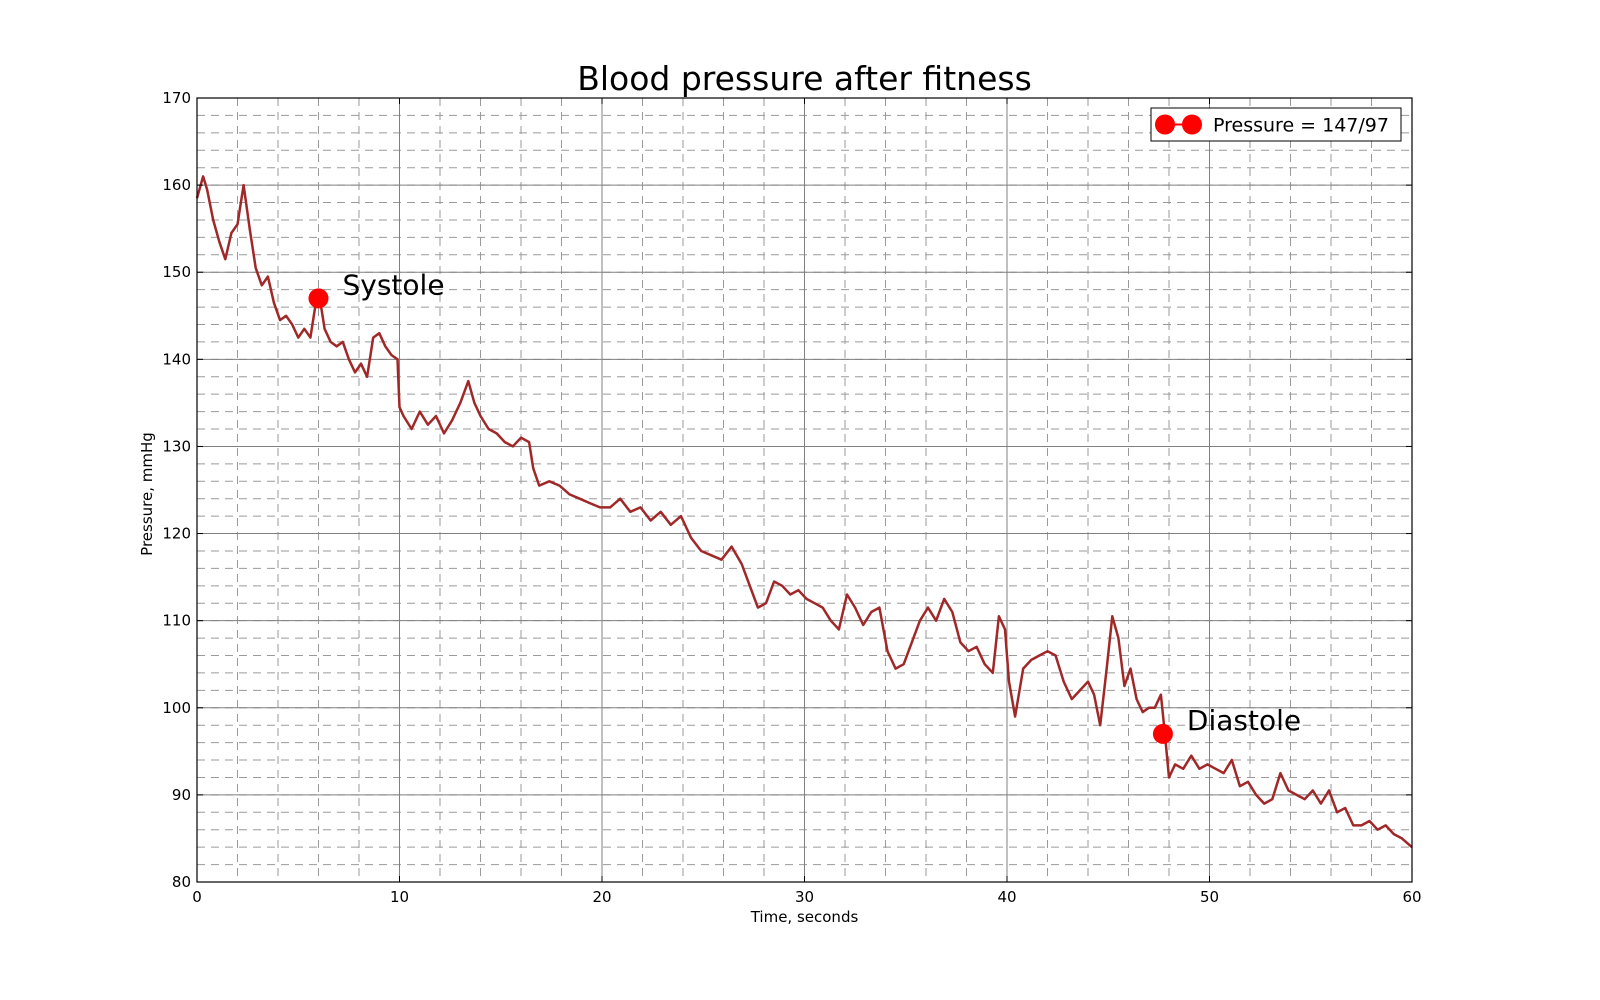  What do you see at coordinates (804, 897) in the screenshot?
I see `x-tick-label: 30` at bounding box center [804, 897].